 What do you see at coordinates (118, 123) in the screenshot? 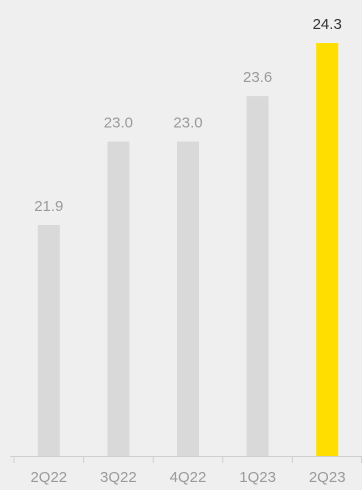
I see `value-label-3Q22: 23.0` at bounding box center [118, 123].